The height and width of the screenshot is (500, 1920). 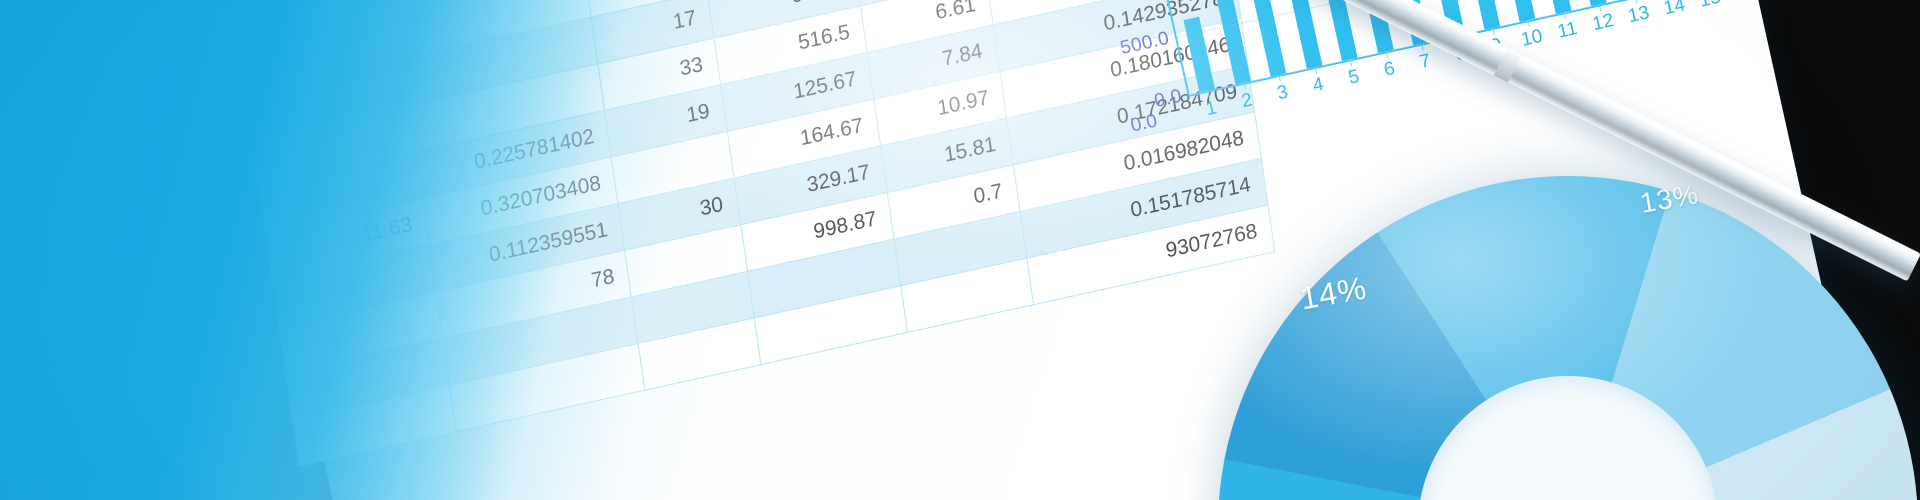 What do you see at coordinates (1425, 62) in the screenshot?
I see `bar-chart-x-tick-label: 7` at bounding box center [1425, 62].